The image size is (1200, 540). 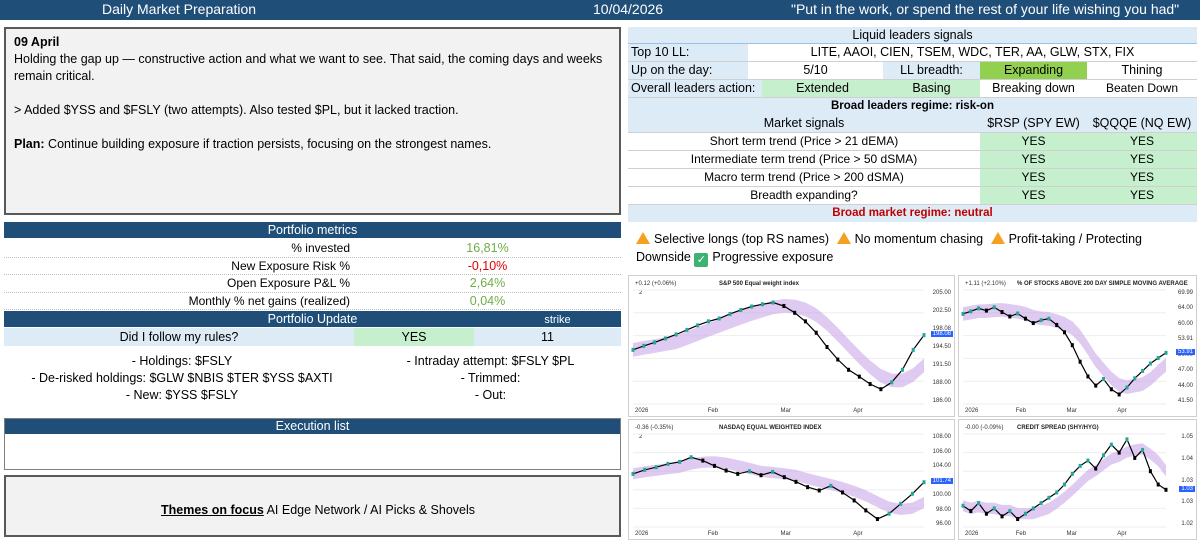 I want to click on up-value: 5/10, so click(x=815, y=70).